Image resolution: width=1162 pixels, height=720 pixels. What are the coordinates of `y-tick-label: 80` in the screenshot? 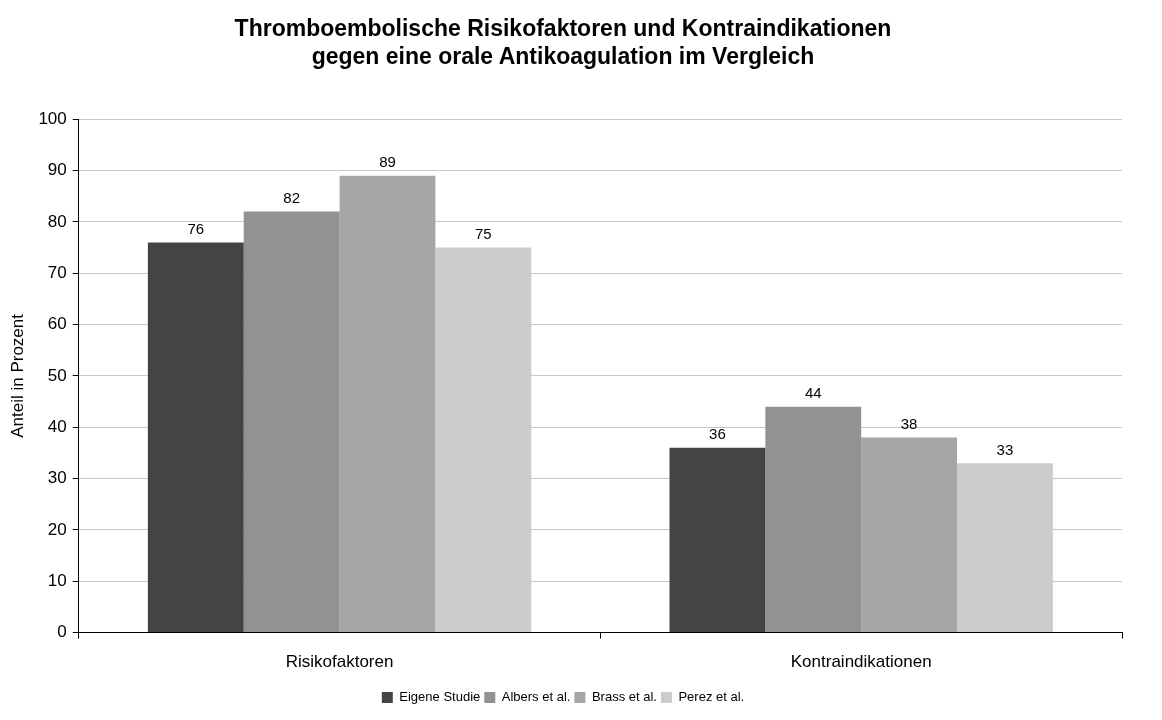 It's located at (57, 221).